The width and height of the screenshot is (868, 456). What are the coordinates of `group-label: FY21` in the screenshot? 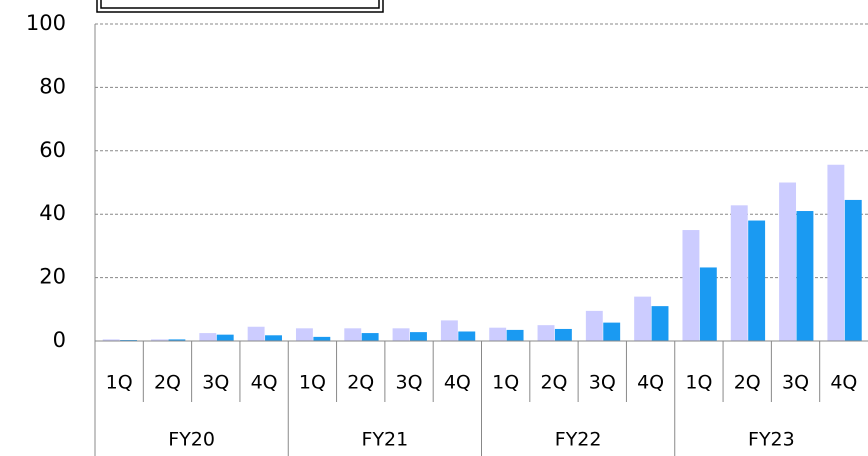 It's located at (385, 440).